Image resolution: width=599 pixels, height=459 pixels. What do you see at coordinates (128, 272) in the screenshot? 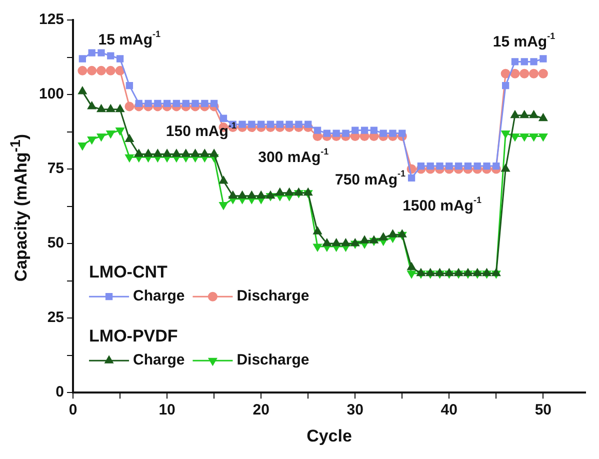
I see `annotation: LMO-CNT` at bounding box center [128, 272].